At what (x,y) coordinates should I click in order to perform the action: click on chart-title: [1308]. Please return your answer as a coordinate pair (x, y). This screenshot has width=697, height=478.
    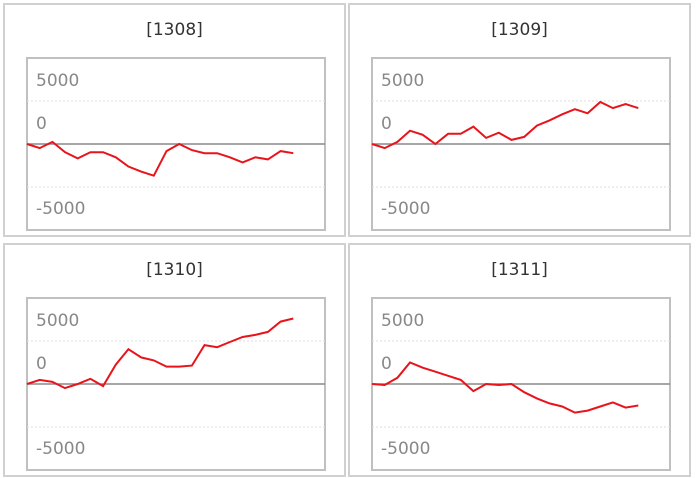
    Looking at the image, I should click on (174, 30).